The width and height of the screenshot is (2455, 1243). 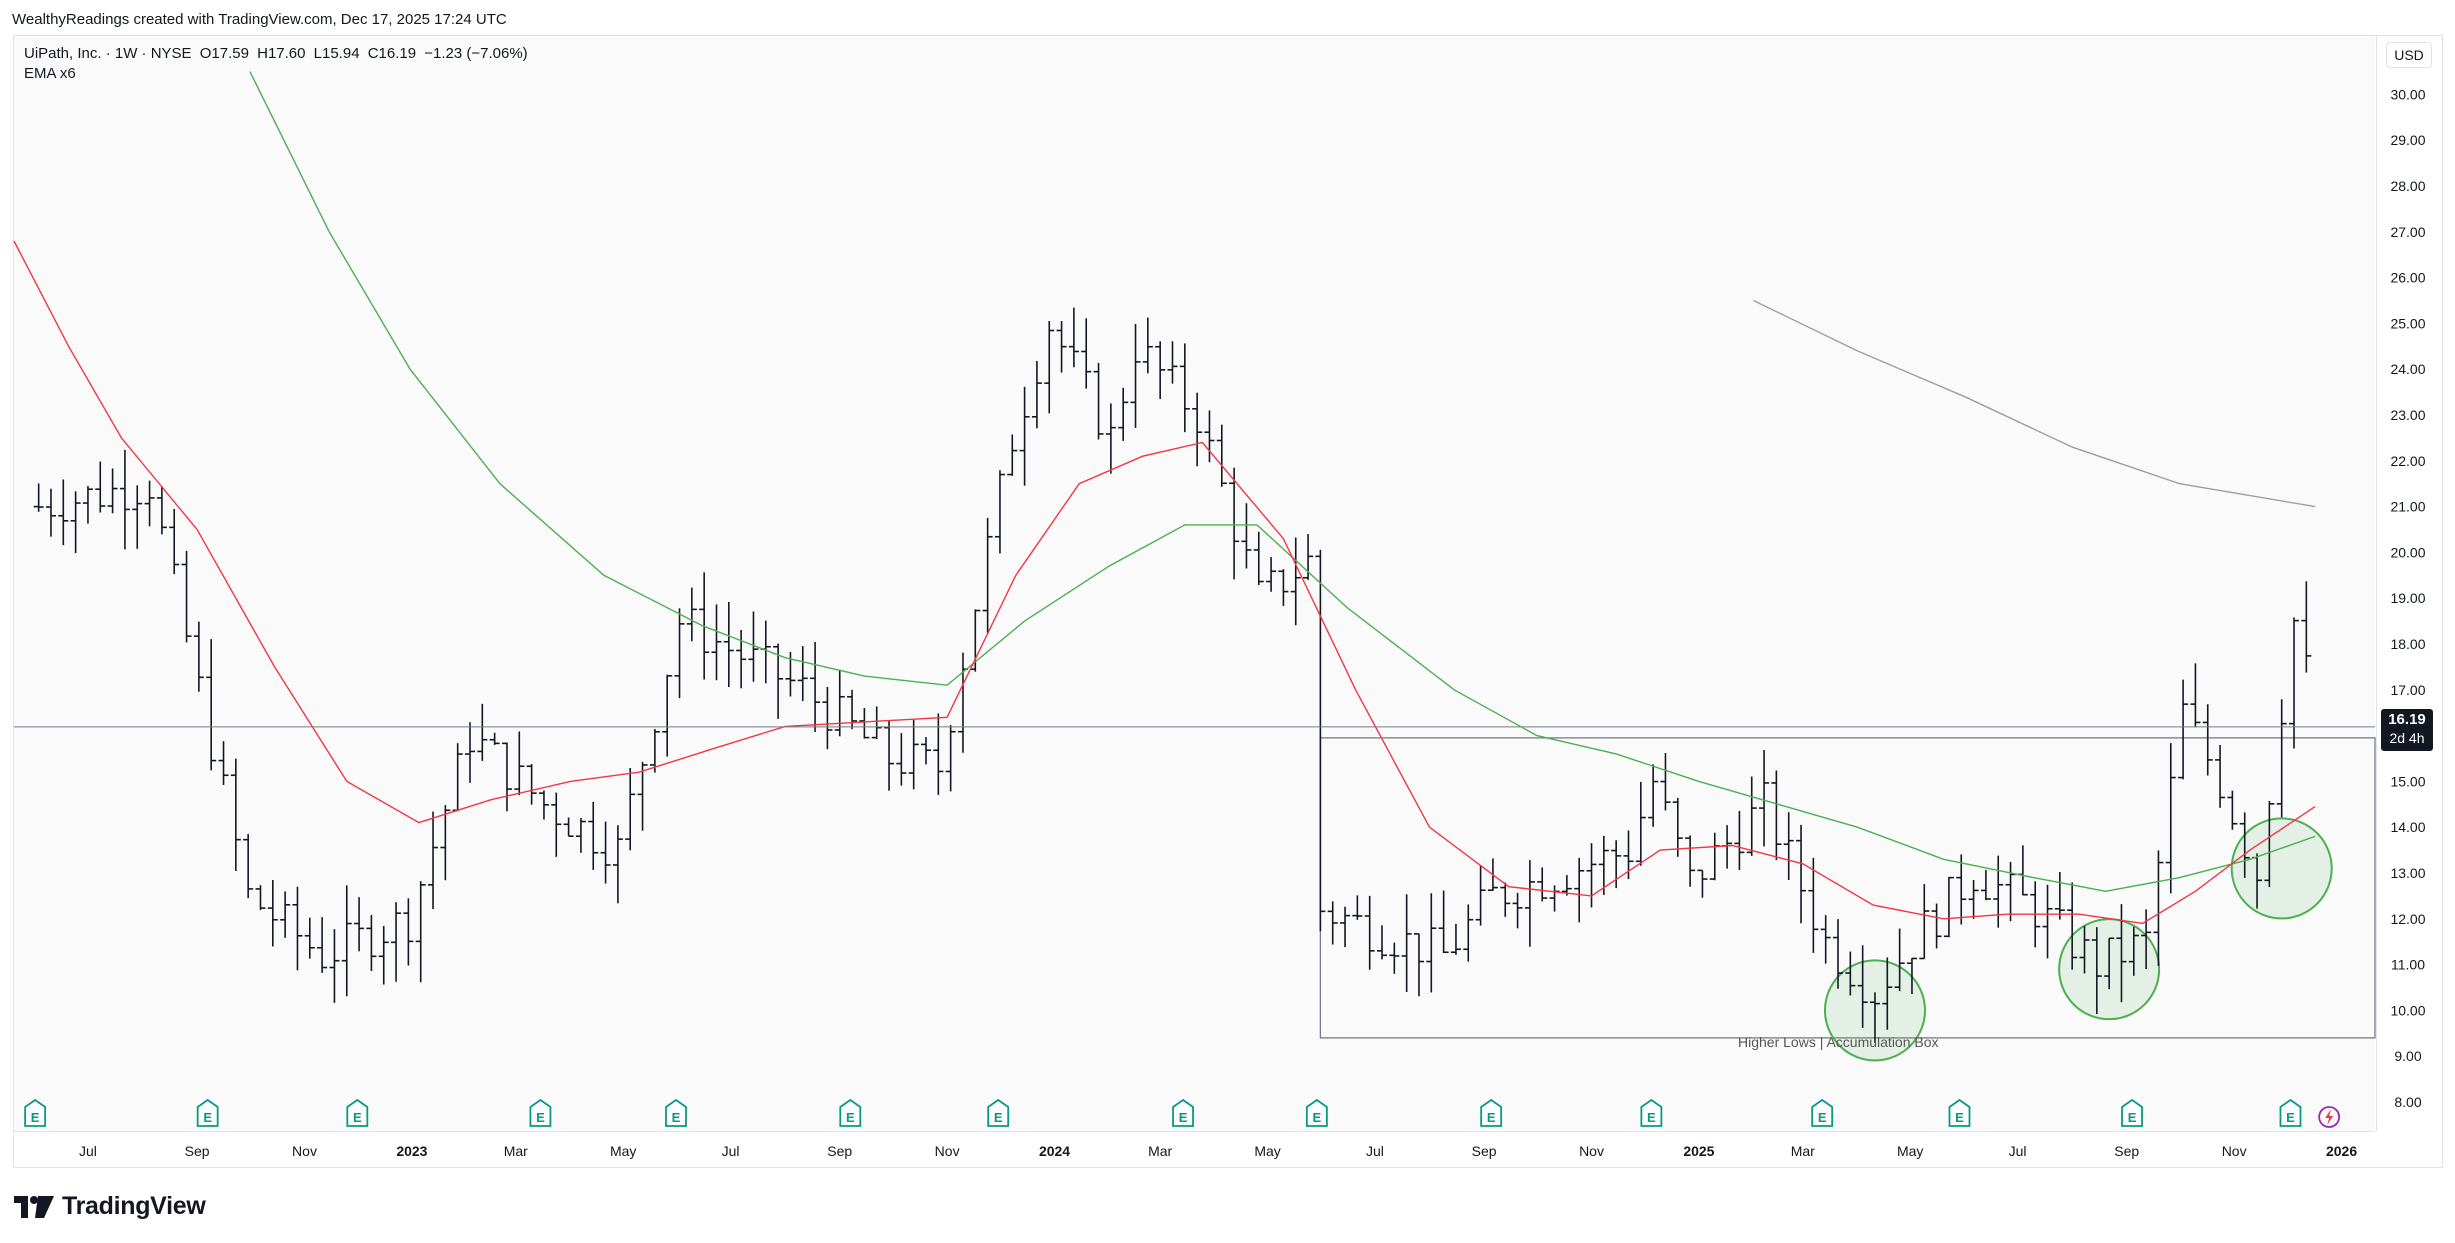 What do you see at coordinates (197, 1151) in the screenshot?
I see `x-tick-label: Sep` at bounding box center [197, 1151].